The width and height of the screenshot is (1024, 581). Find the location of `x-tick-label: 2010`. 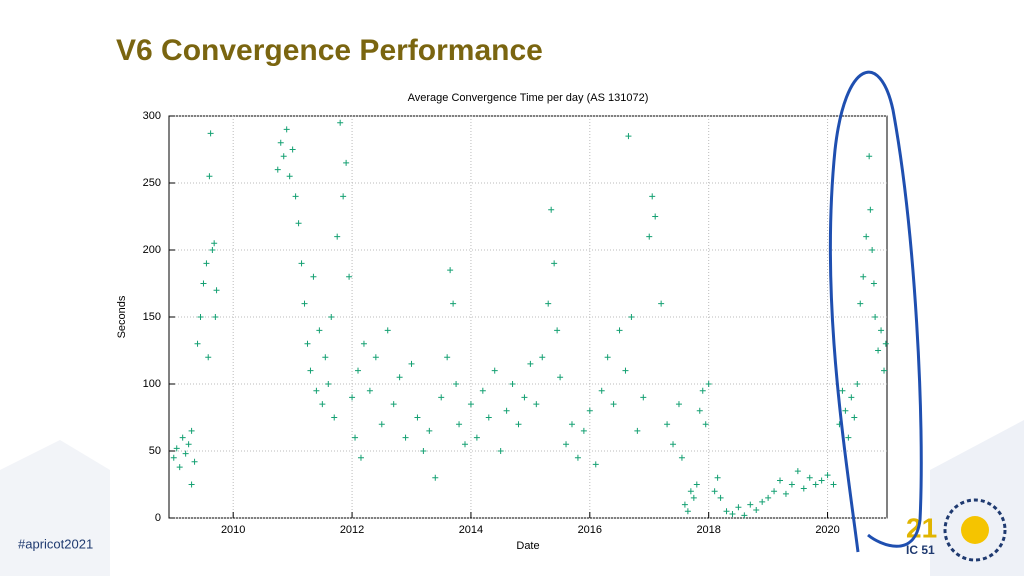

x-tick-label: 2010 is located at coordinates (233, 530).